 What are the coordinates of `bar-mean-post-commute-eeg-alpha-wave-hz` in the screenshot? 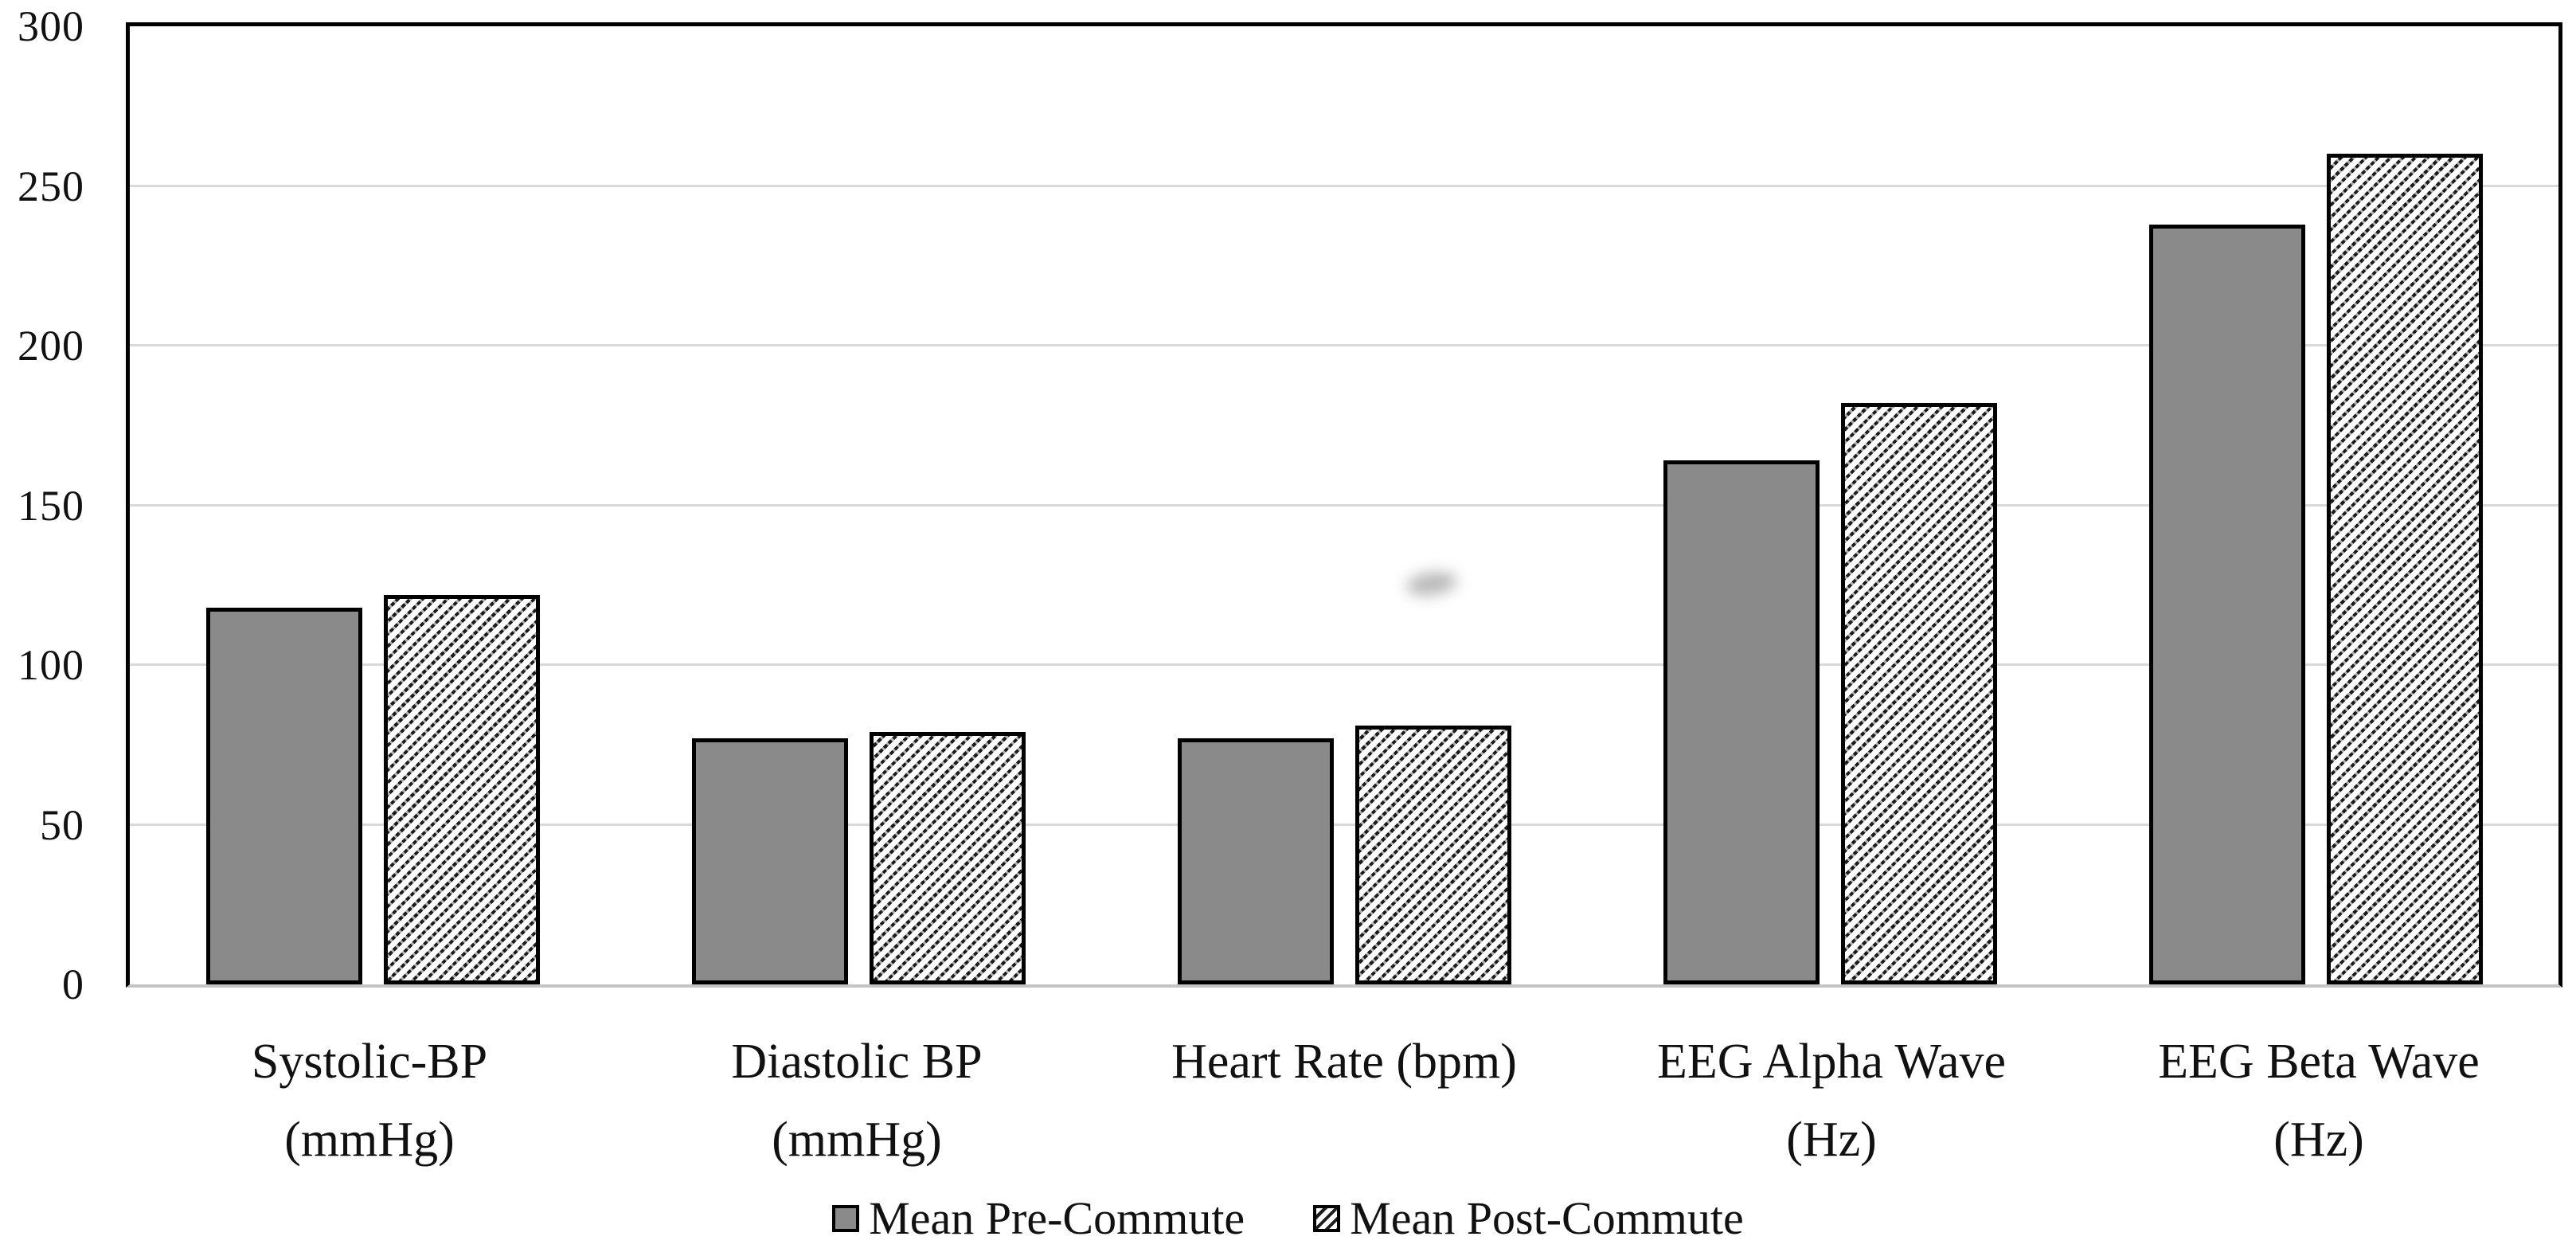 It's located at (1919, 693).